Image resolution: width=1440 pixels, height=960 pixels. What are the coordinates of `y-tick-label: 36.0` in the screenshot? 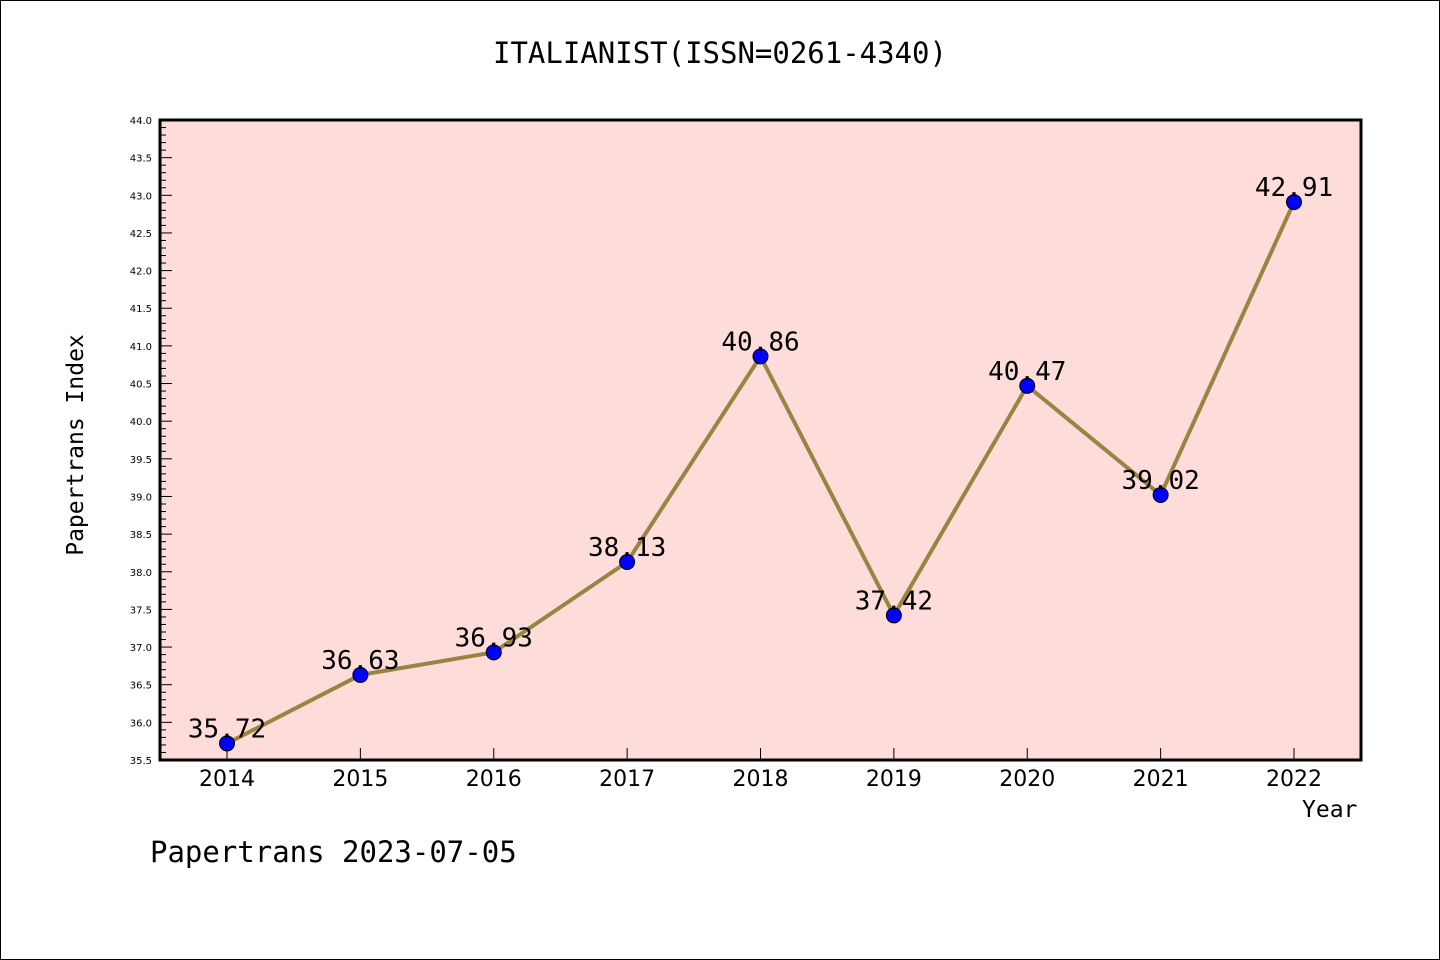 It's located at (141, 723).